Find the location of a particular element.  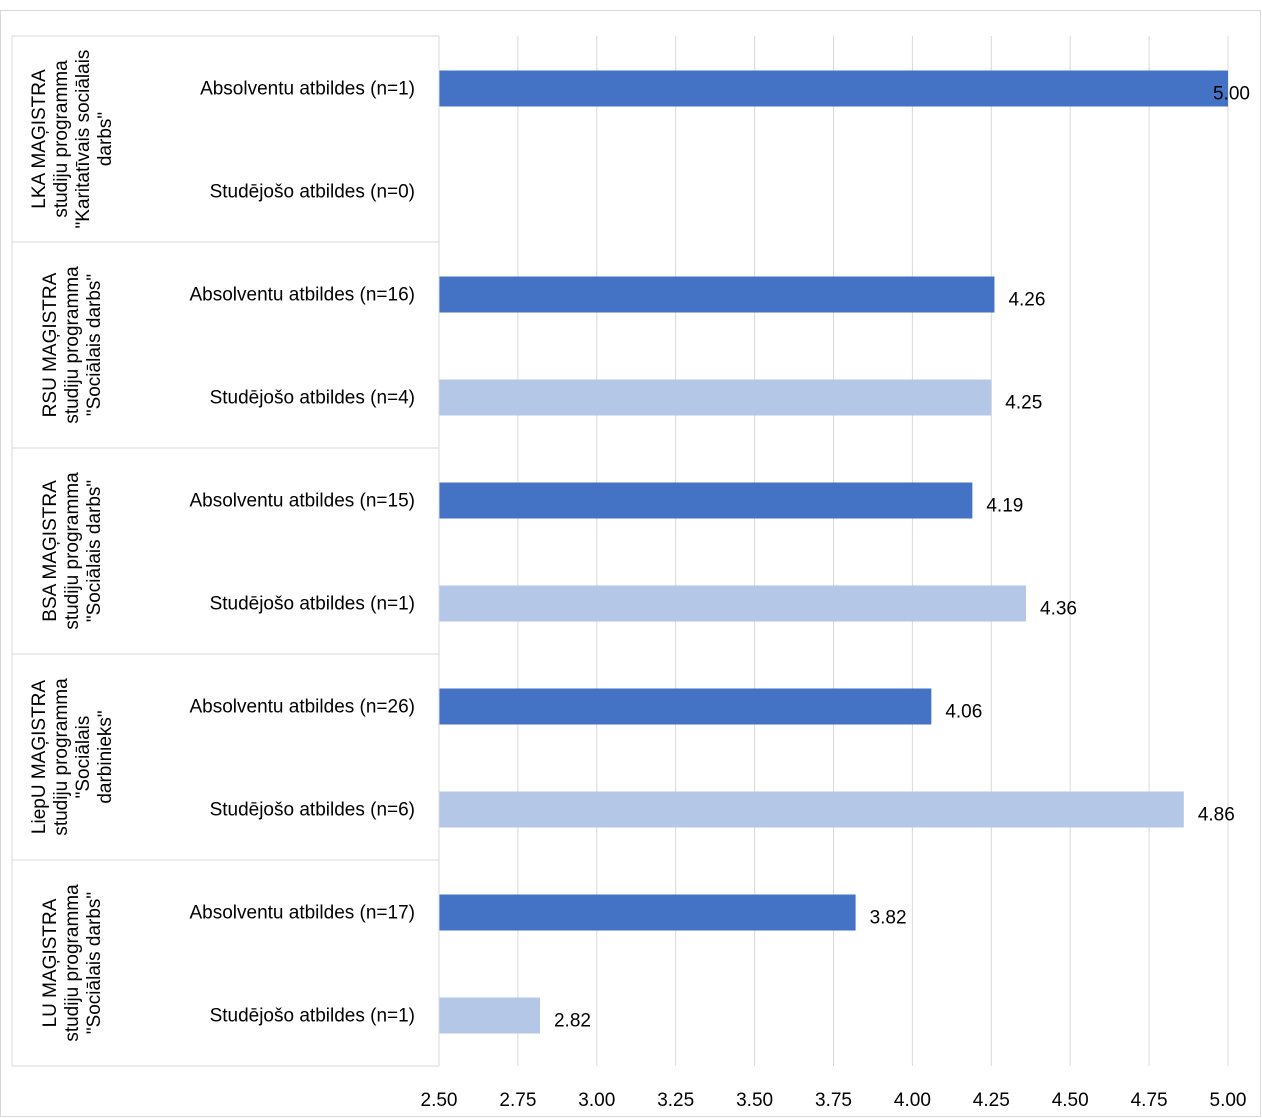

group-label-line: LKA MAĢISTRA is located at coordinates (39, 139).